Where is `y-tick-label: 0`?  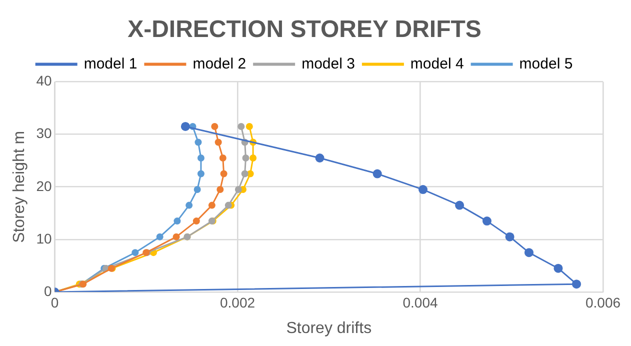
y-tick-label: 0 is located at coordinates (48, 290).